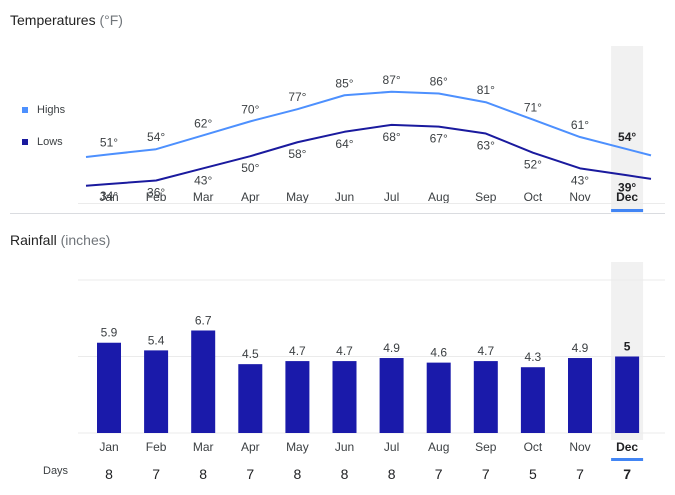 The height and width of the screenshot is (495, 675). Describe the element at coordinates (486, 146) in the screenshot. I see `lows-label-sep: 63°` at that location.